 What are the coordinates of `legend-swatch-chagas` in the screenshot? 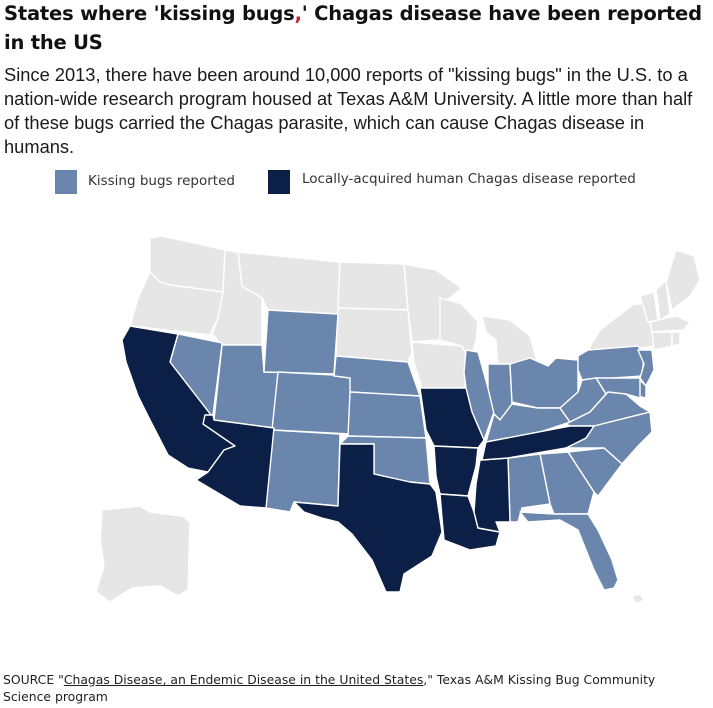 It's located at (279, 182).